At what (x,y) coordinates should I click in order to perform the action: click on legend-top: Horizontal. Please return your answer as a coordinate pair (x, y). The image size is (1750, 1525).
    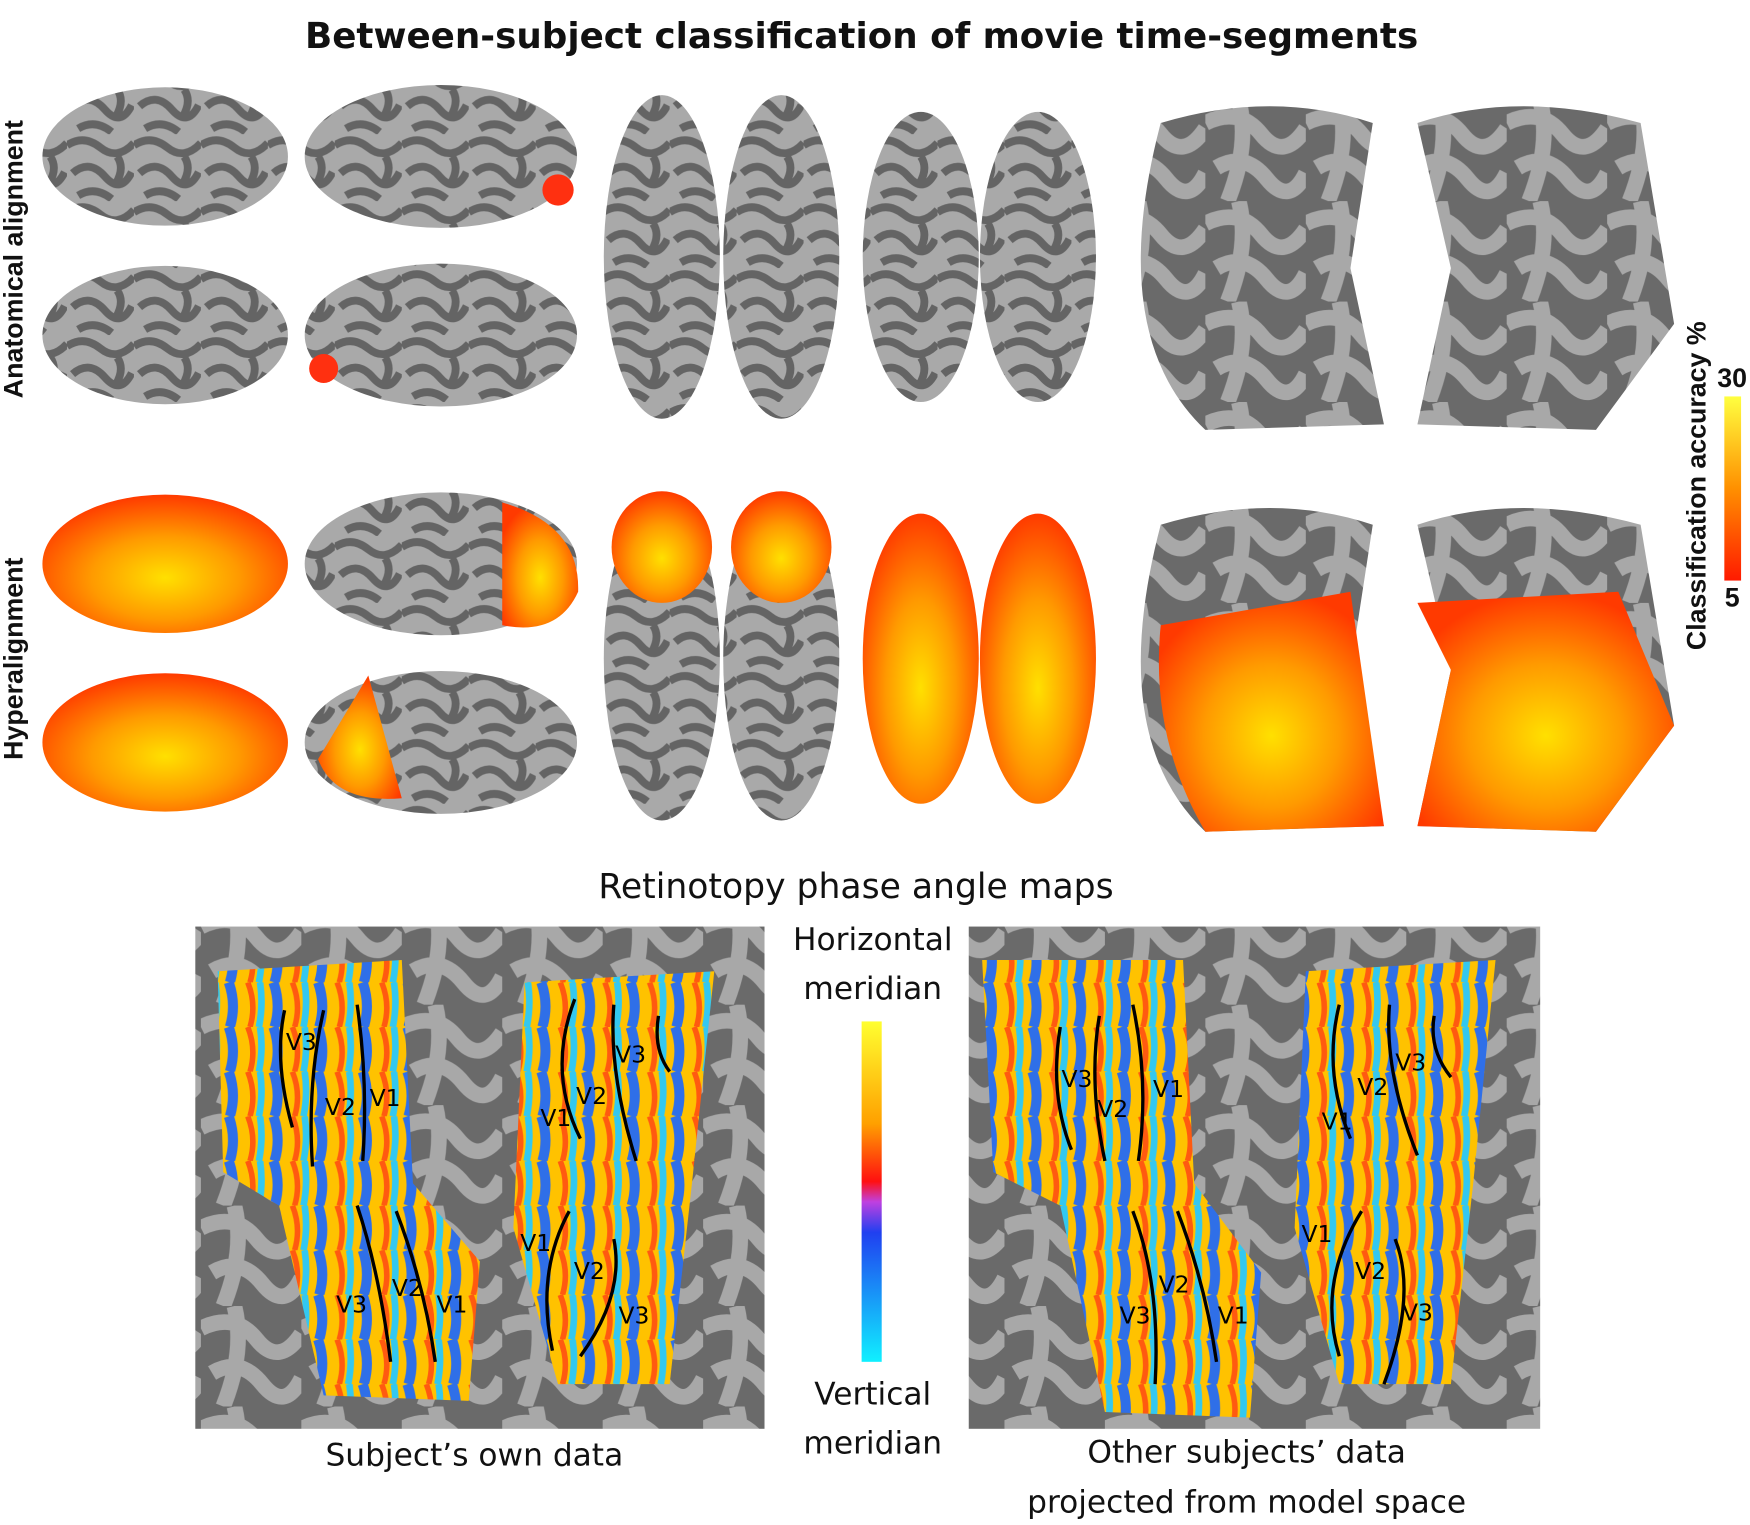
    Looking at the image, I should click on (873, 940).